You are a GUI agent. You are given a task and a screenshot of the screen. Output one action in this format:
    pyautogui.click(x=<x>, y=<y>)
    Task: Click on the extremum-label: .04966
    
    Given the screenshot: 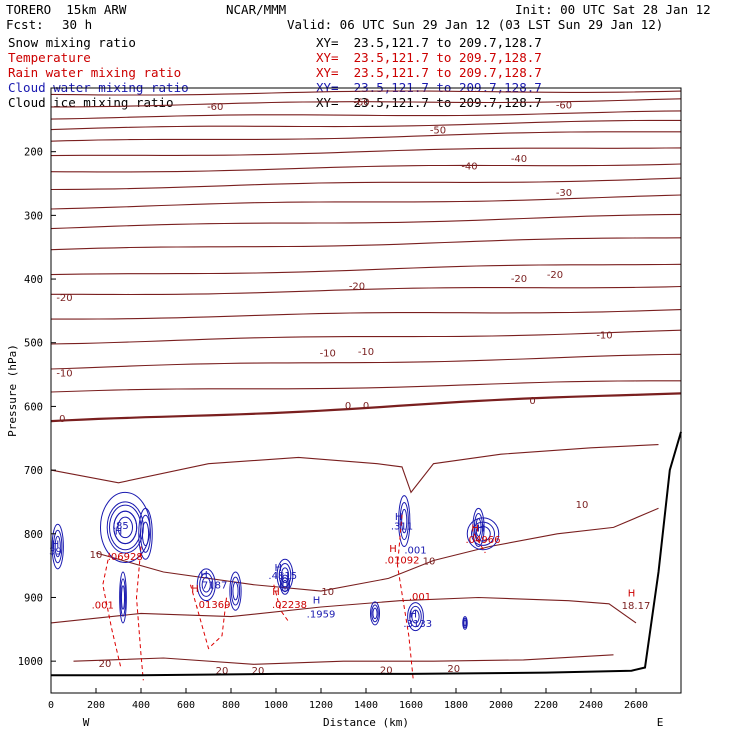 What is the action you would take?
    pyautogui.click(x=483, y=540)
    